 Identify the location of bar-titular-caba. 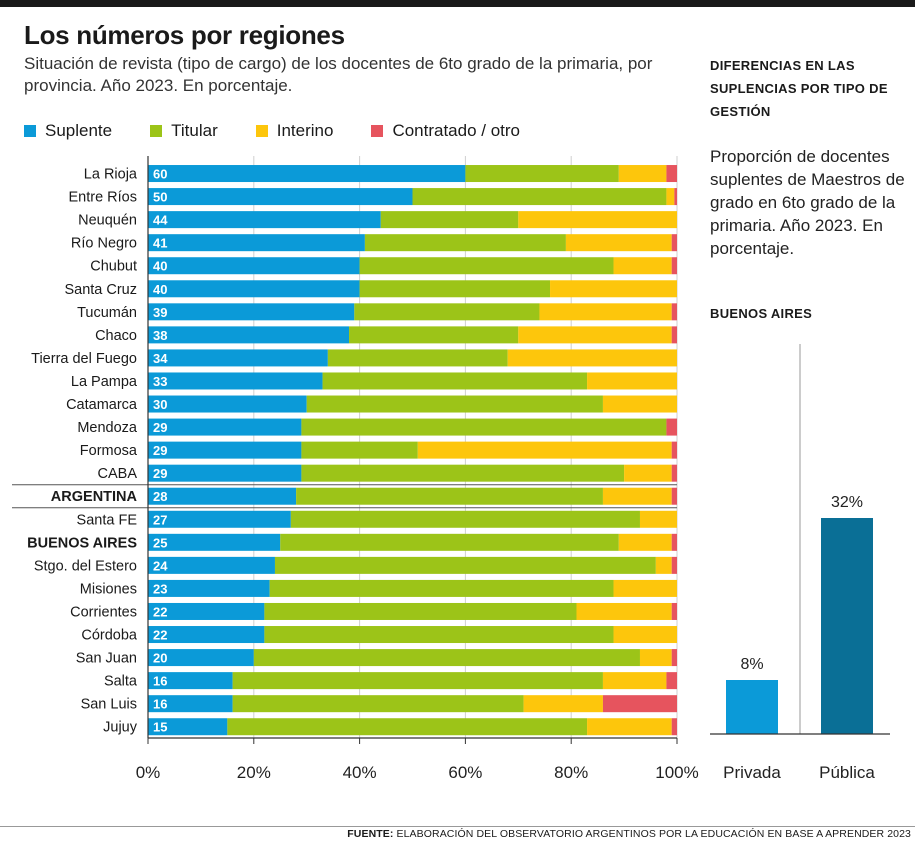
(463, 473).